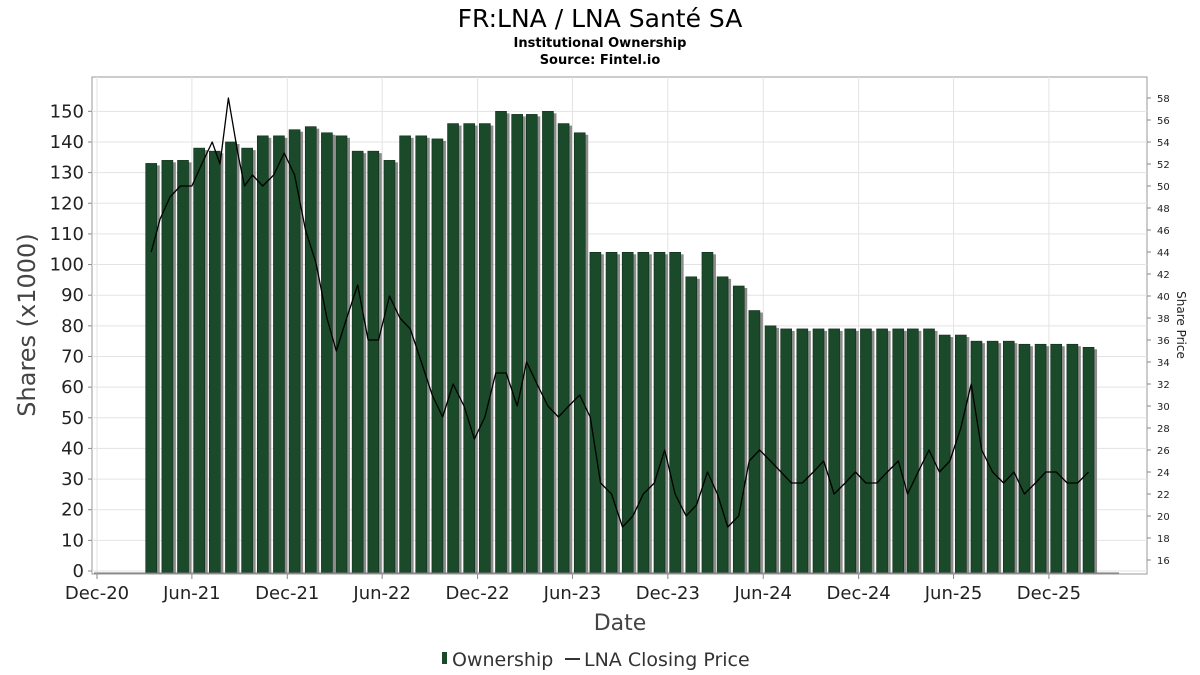 This screenshot has height=675, width=1200. What do you see at coordinates (67, 142) in the screenshot?
I see `y-tick-label: 140` at bounding box center [67, 142].